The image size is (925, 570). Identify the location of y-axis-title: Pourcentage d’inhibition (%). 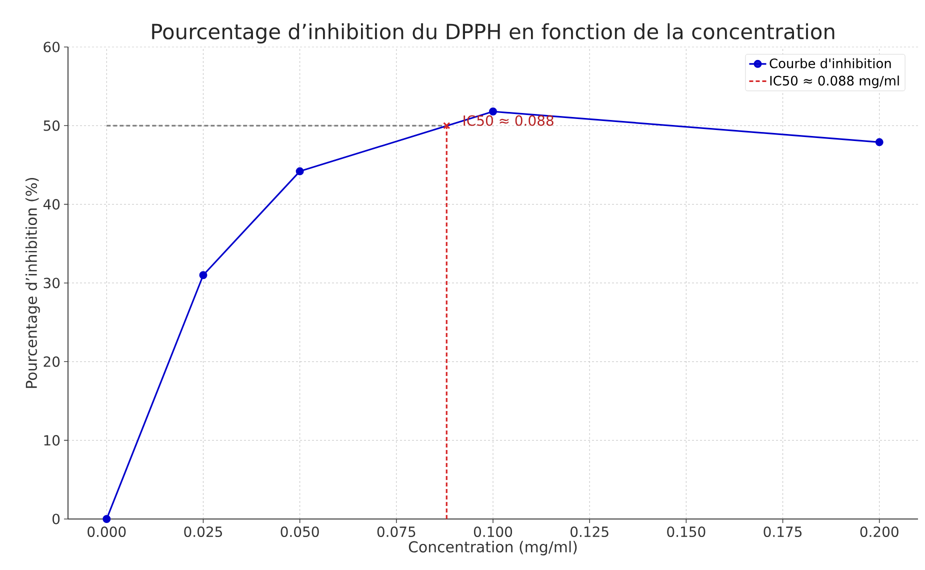
(32, 283).